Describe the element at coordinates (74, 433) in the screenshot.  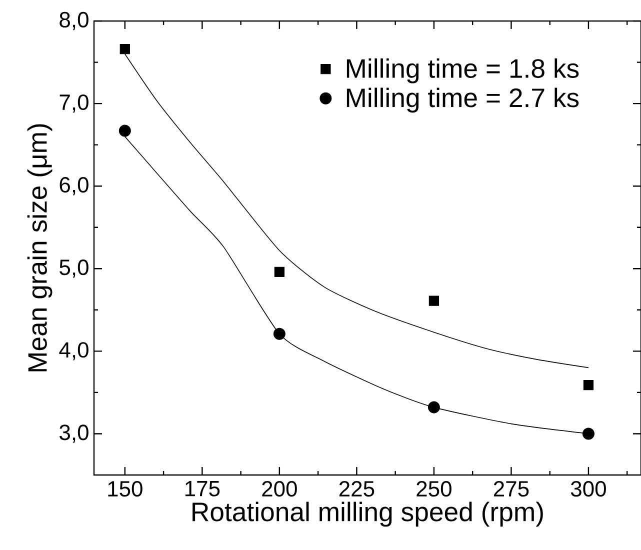
I see `y-tick-label: 3,0` at that location.